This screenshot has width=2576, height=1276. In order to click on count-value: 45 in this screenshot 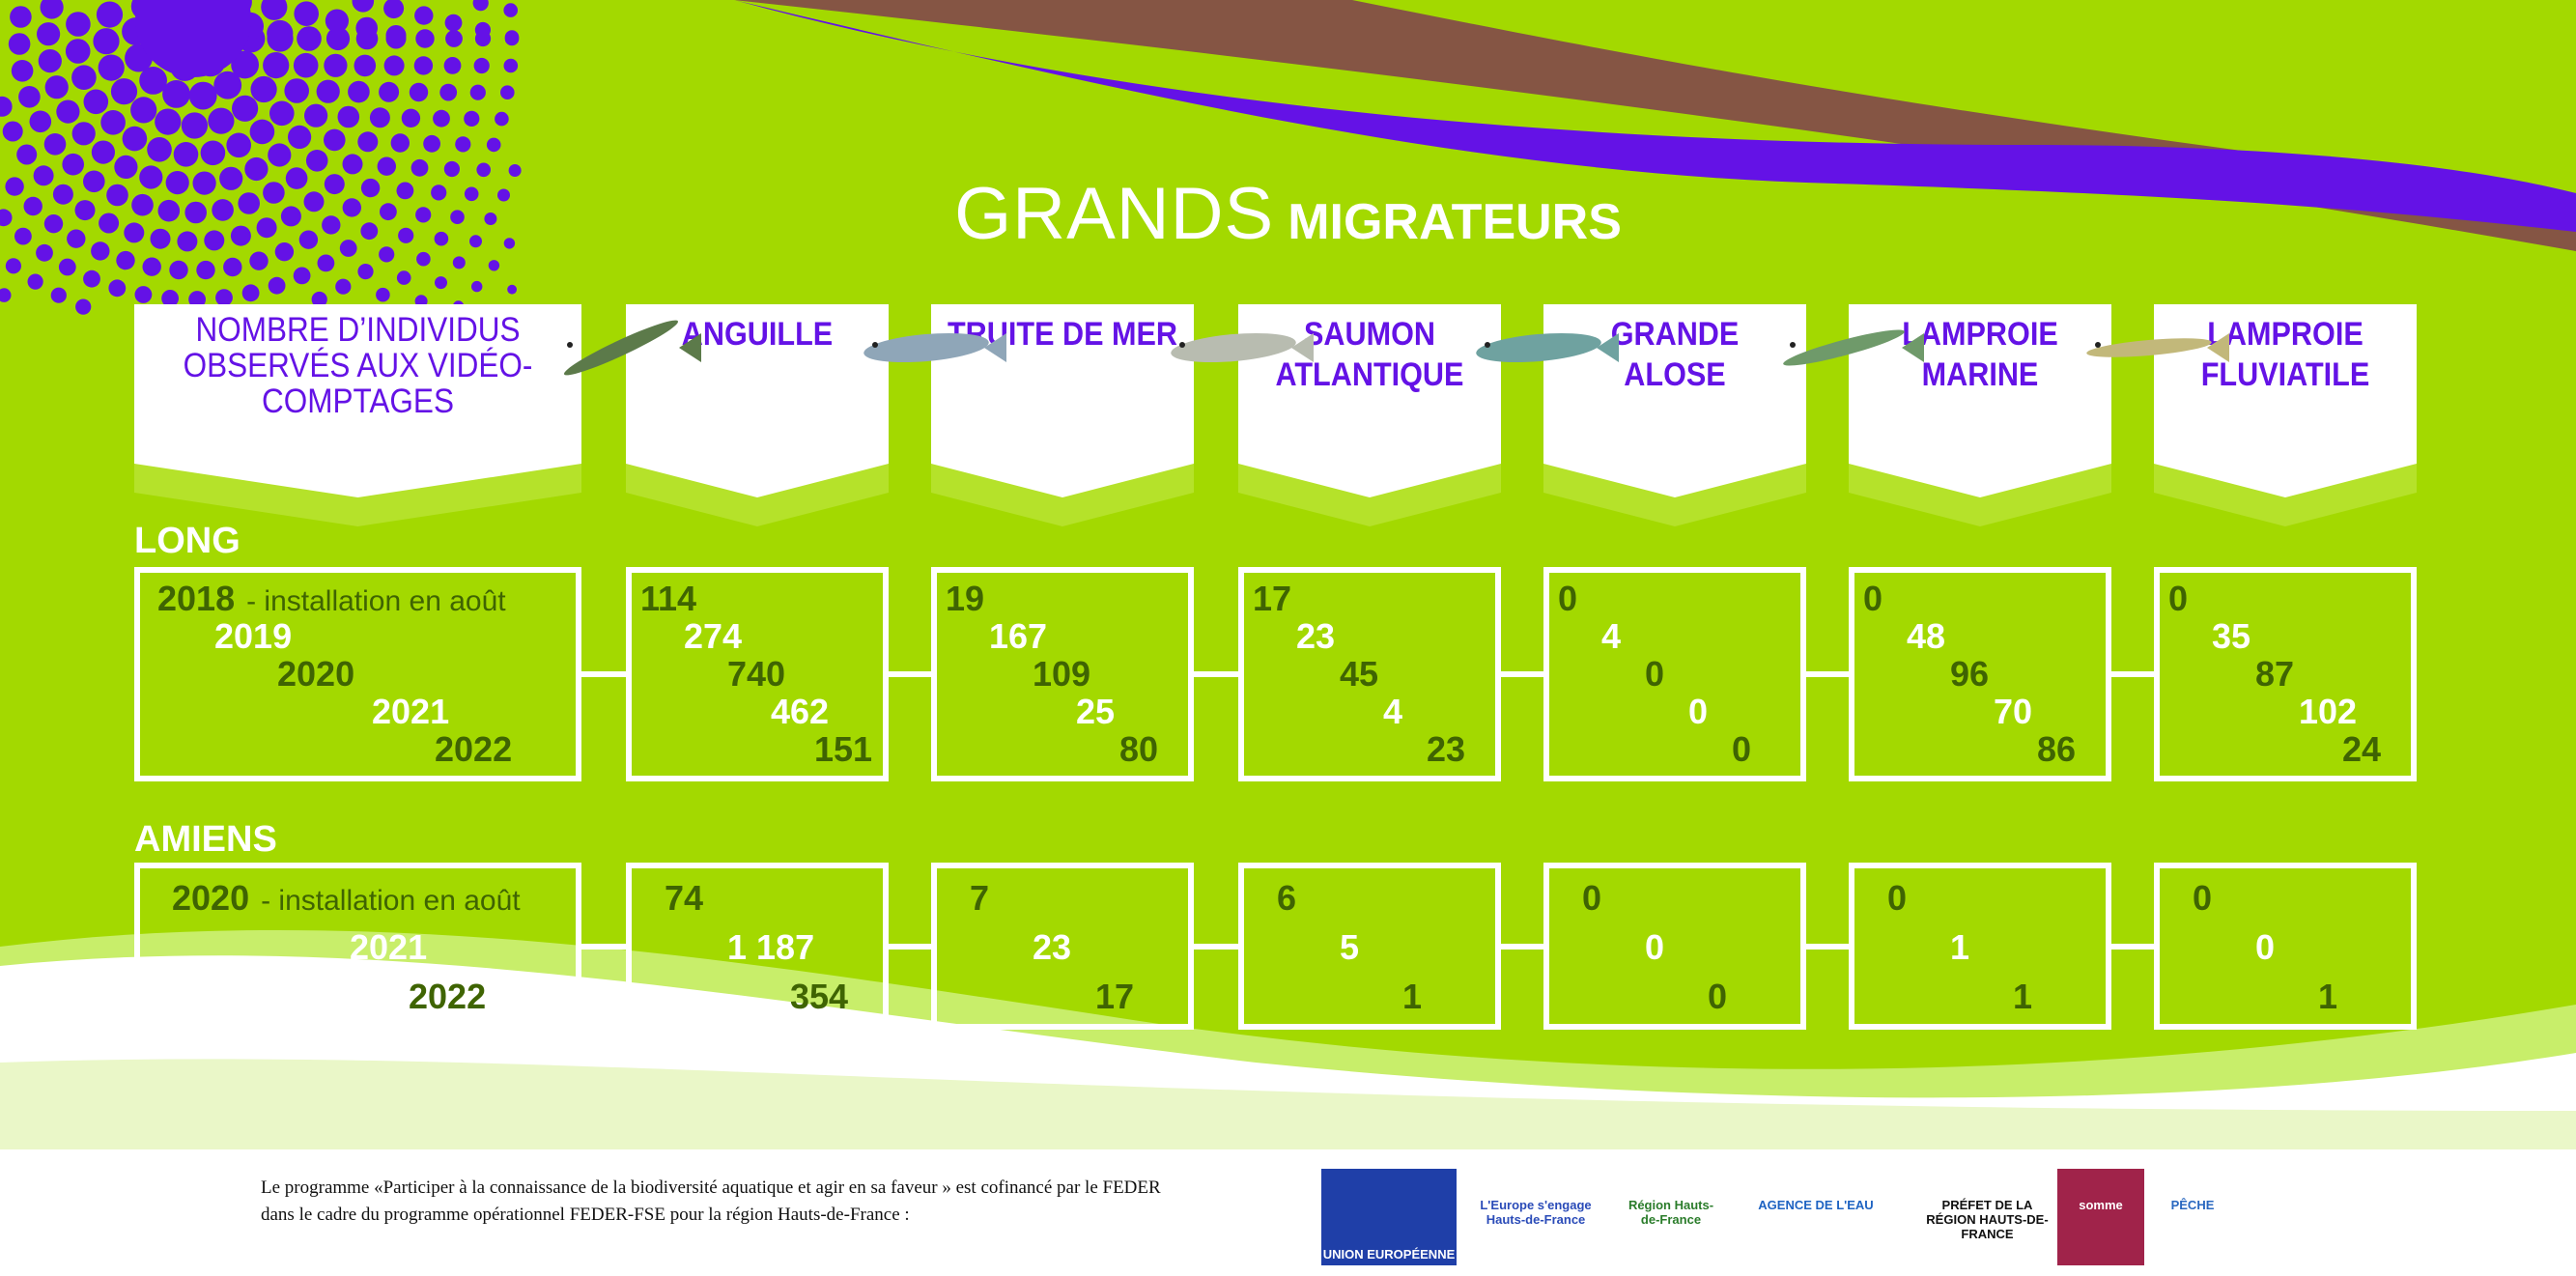, I will do `click(1359, 674)`.